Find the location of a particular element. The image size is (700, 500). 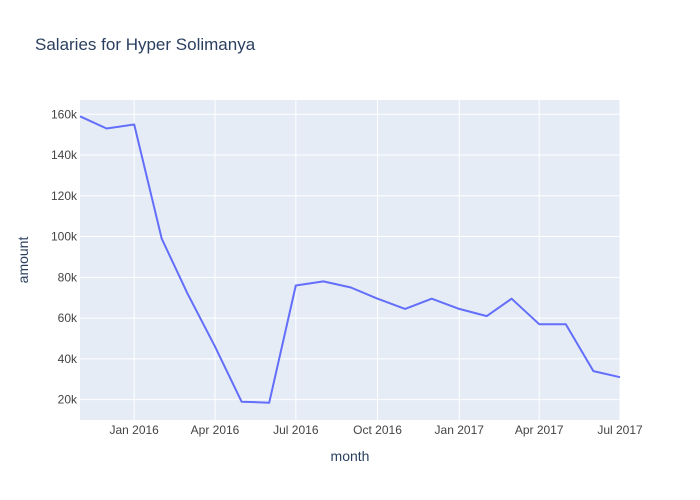

x-axis-title: month is located at coordinates (350, 456).